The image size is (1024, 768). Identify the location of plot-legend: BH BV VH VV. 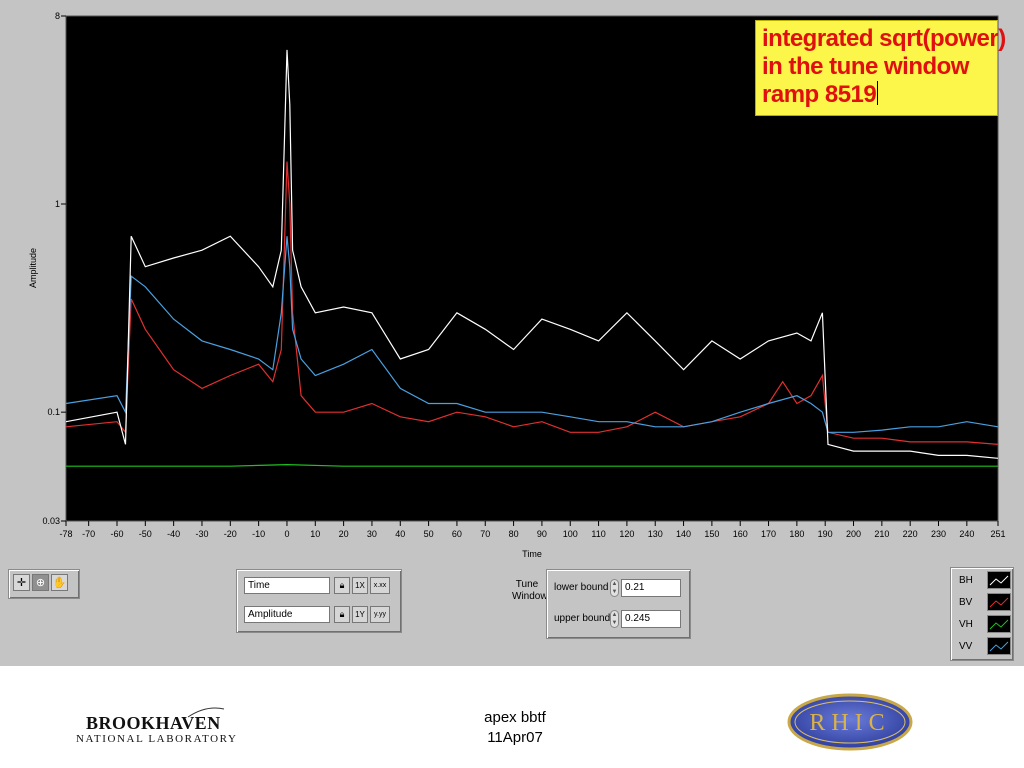
(982, 614).